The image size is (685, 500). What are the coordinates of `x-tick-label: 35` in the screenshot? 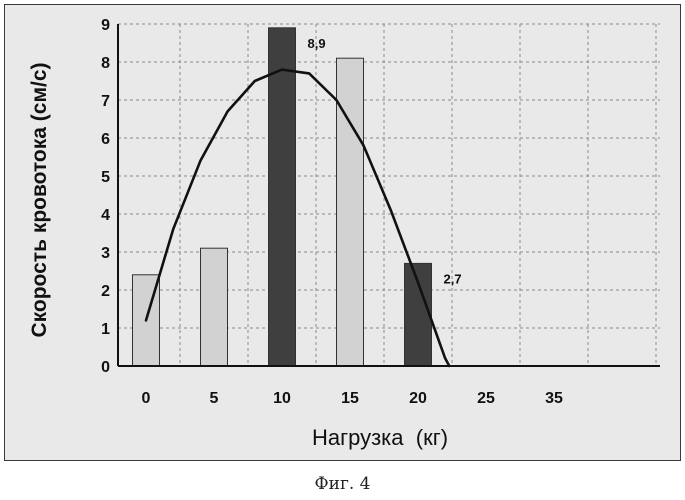 It's located at (554, 398).